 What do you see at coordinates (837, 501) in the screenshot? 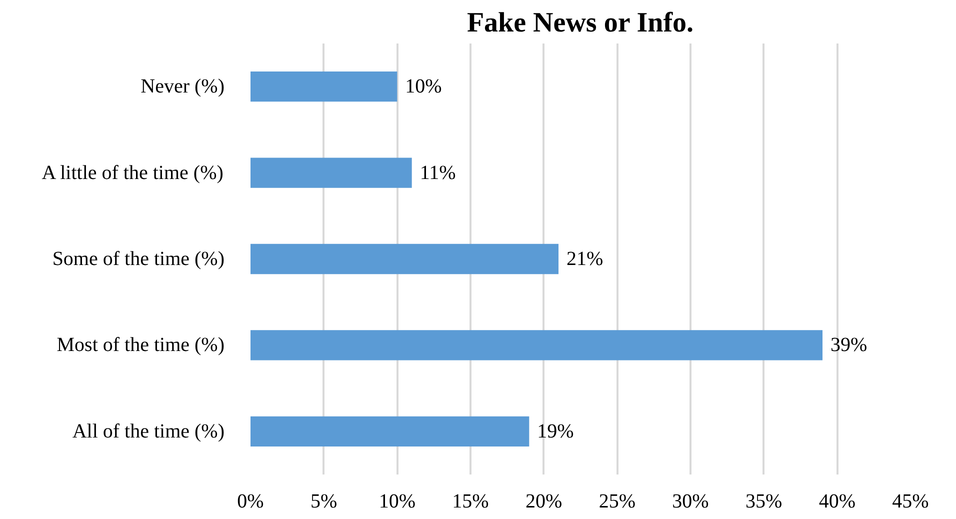
I see `x-tick-label: 40%` at bounding box center [837, 501].